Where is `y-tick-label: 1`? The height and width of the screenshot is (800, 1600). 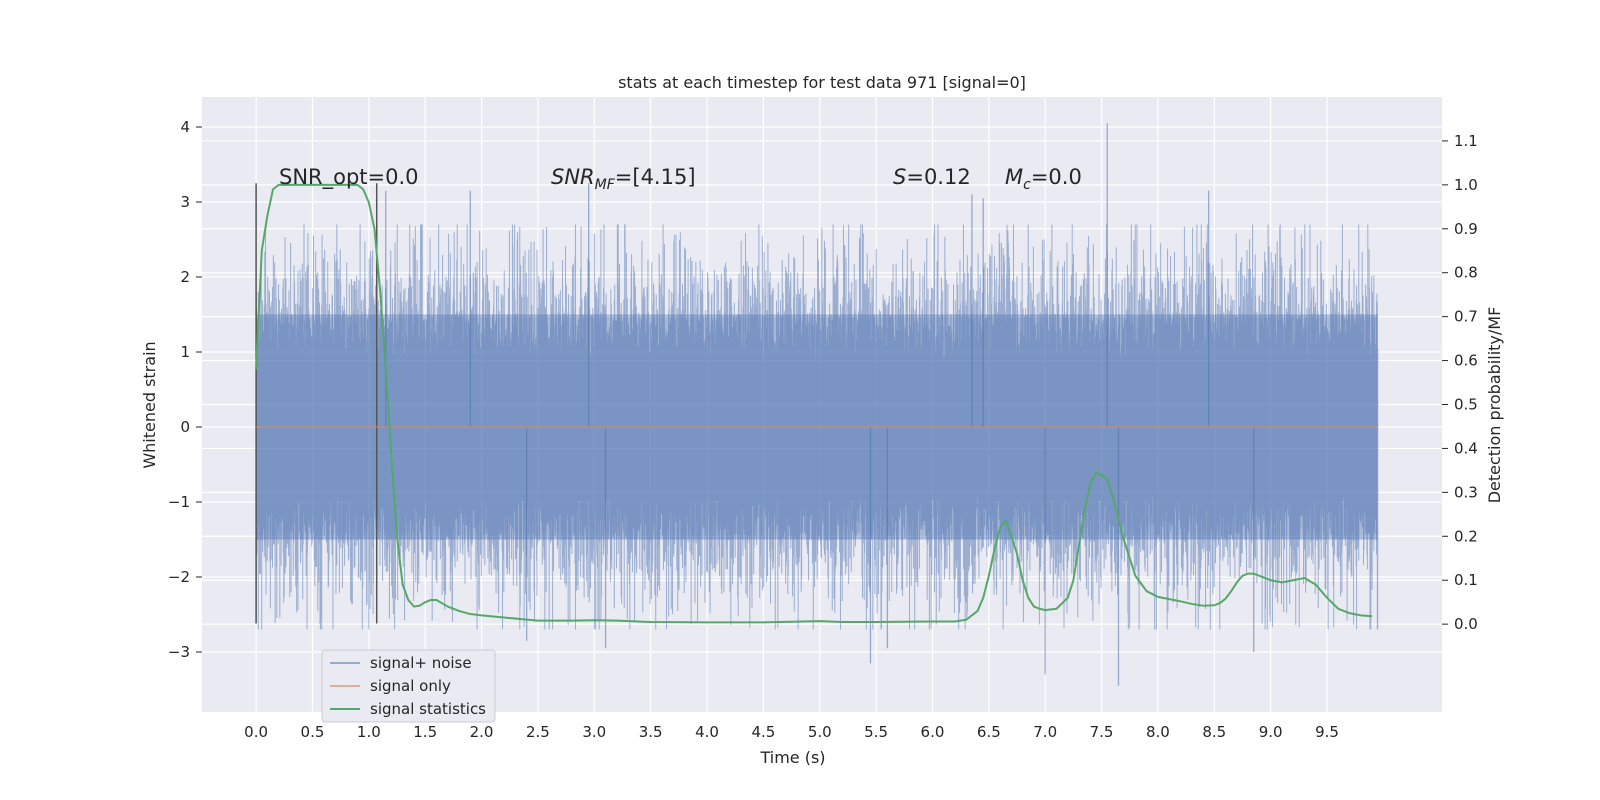 y-tick-label: 1 is located at coordinates (185, 352).